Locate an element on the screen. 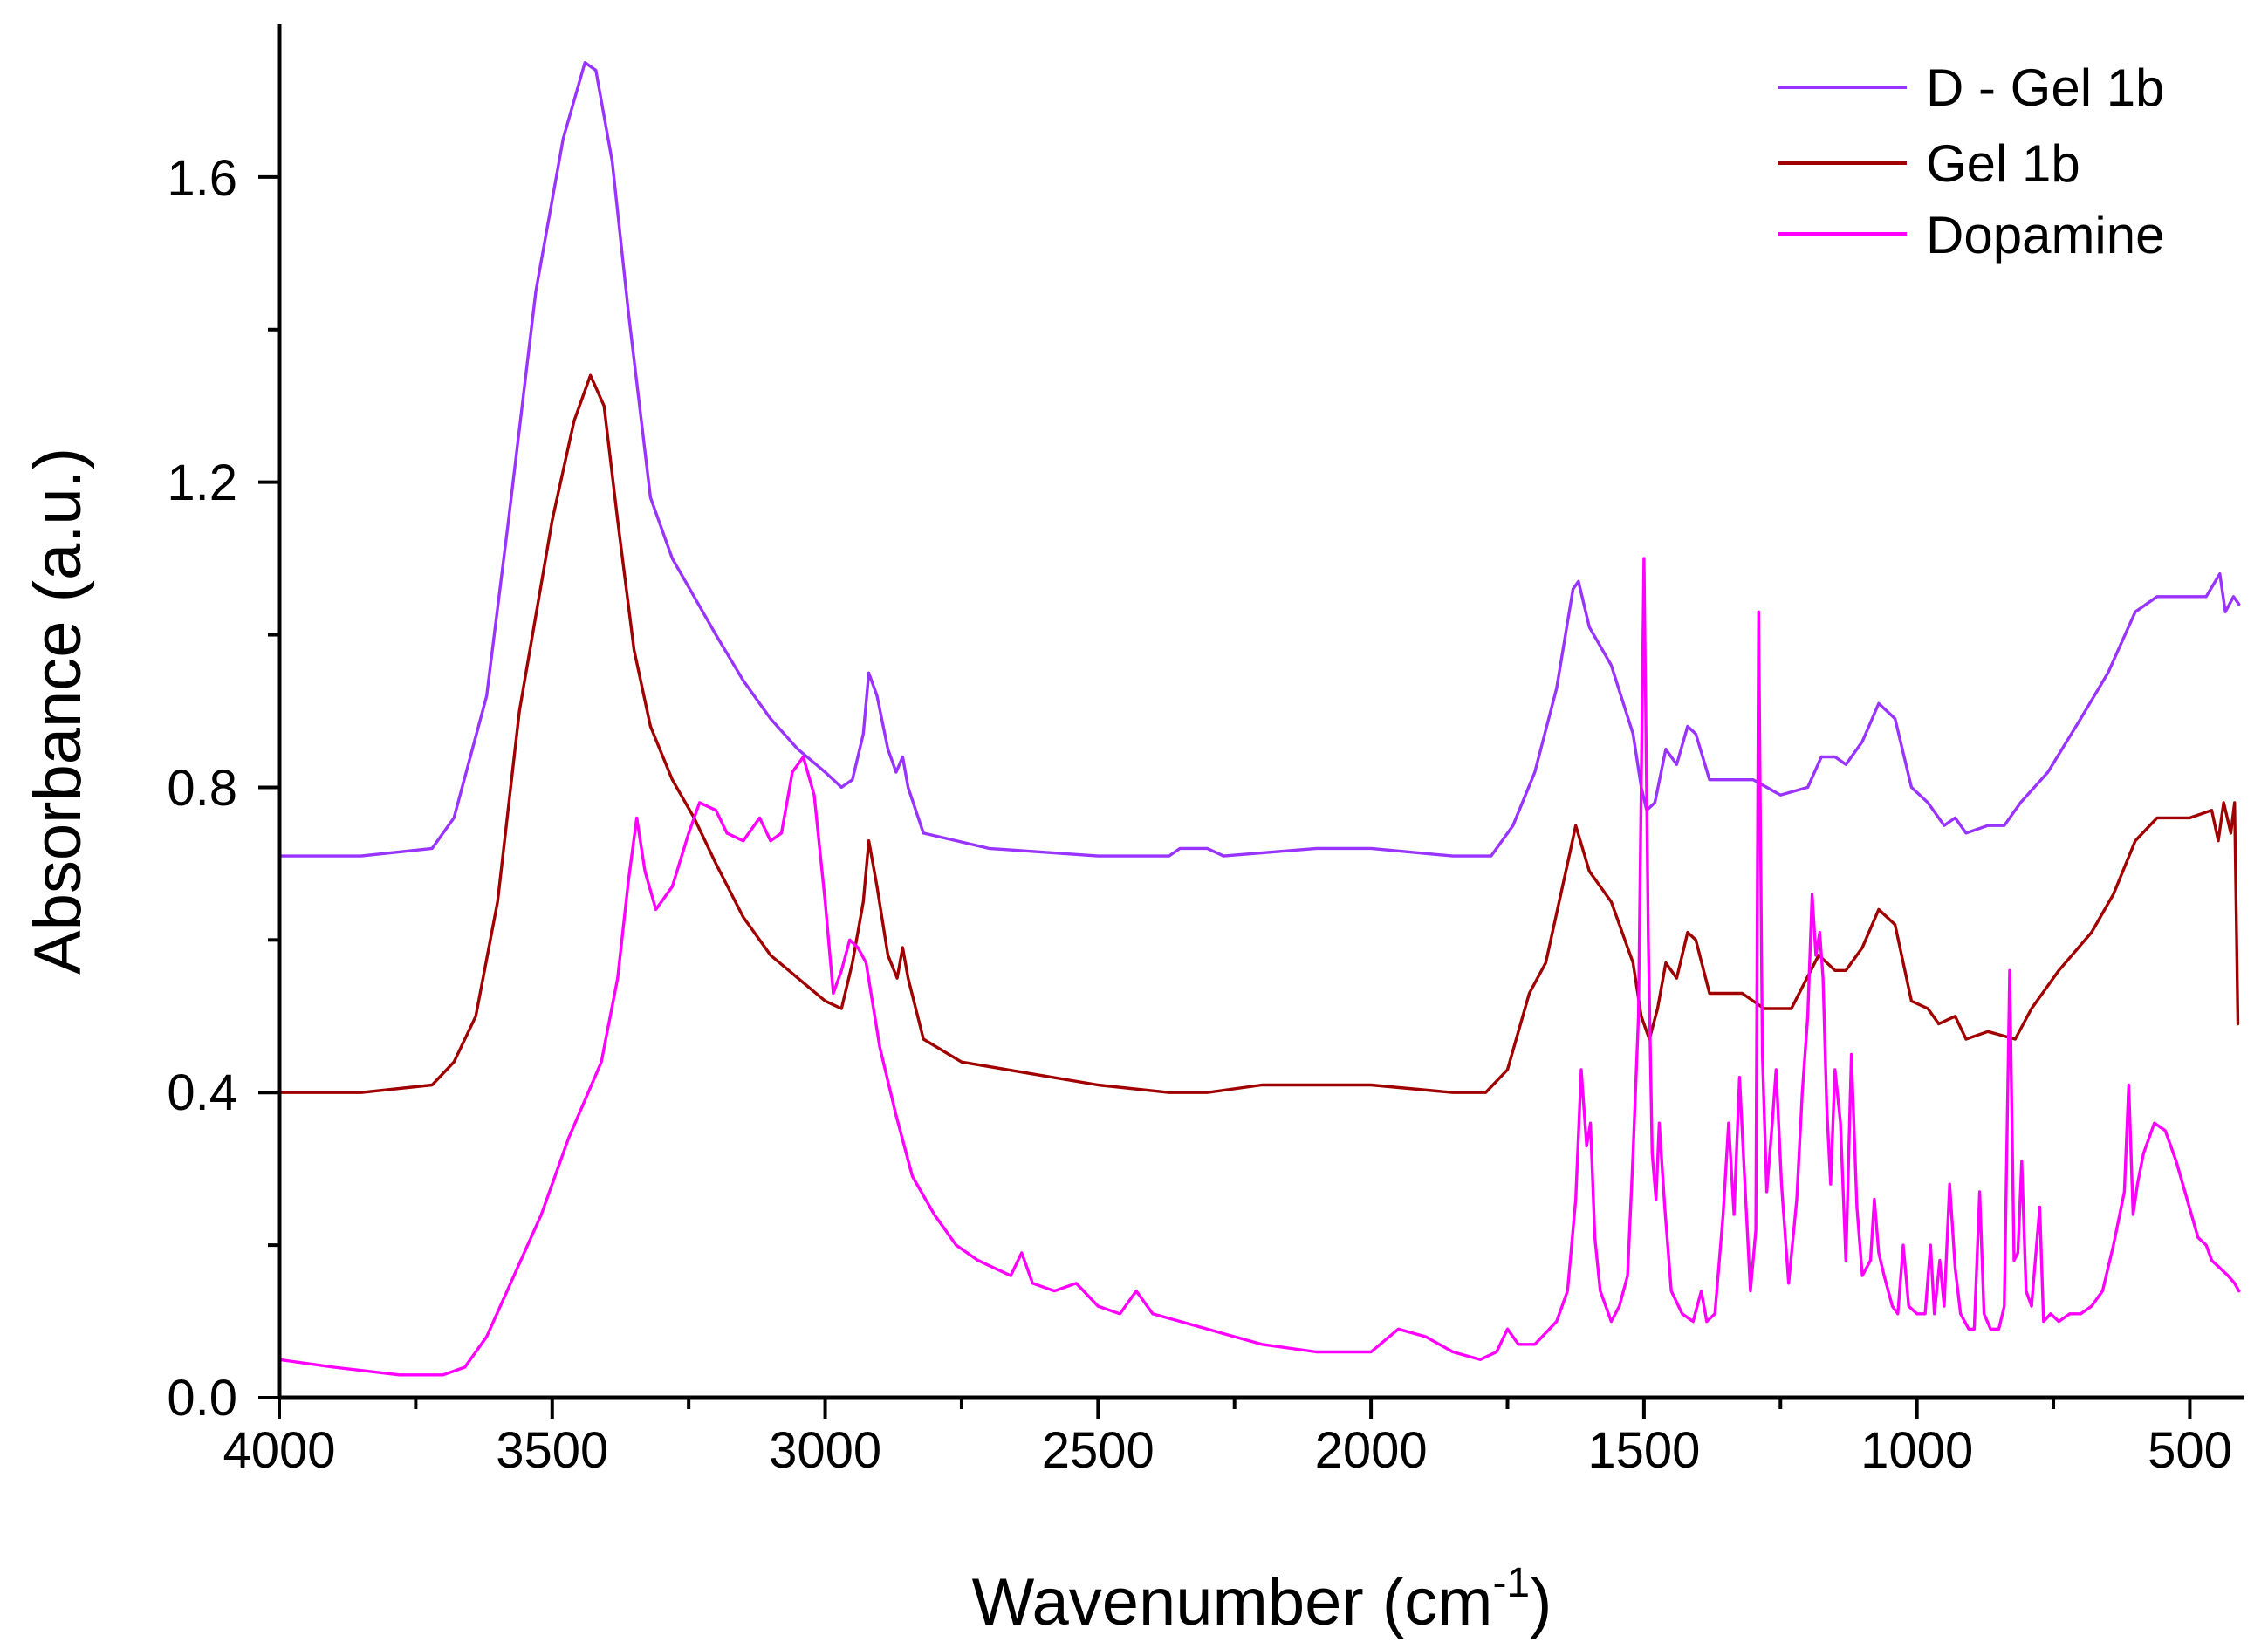  x-tick-label-1000: 1000 is located at coordinates (1917, 1450).